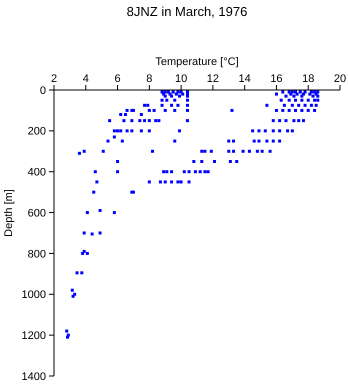 This screenshot has width=348, height=384. Describe the element at coordinates (117, 79) in the screenshot. I see `x-tick-label: 6` at that location.